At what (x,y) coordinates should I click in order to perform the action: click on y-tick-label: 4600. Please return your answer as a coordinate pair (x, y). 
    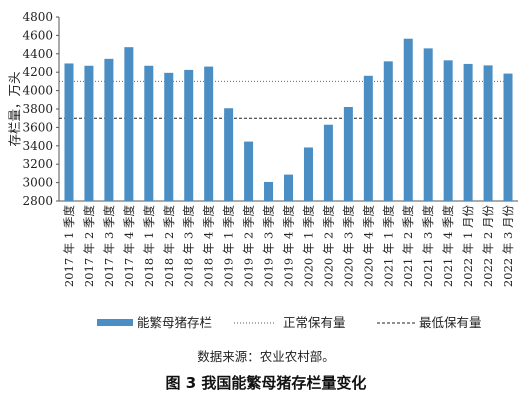
    Looking at the image, I should click on (37, 35).